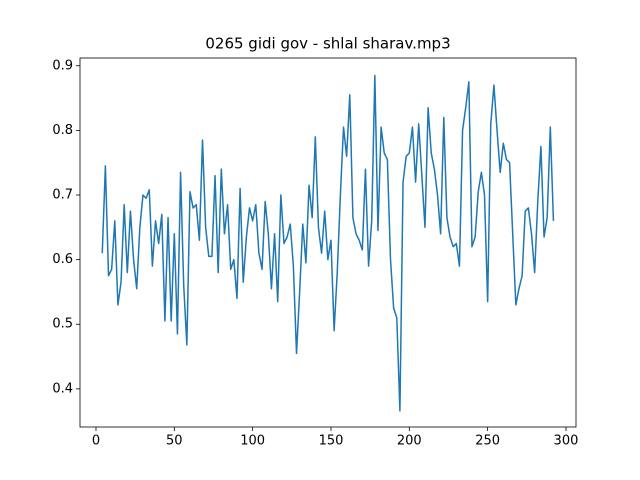 The image size is (640, 480). What do you see at coordinates (566, 441) in the screenshot?
I see `x-tick-label: 300` at bounding box center [566, 441].